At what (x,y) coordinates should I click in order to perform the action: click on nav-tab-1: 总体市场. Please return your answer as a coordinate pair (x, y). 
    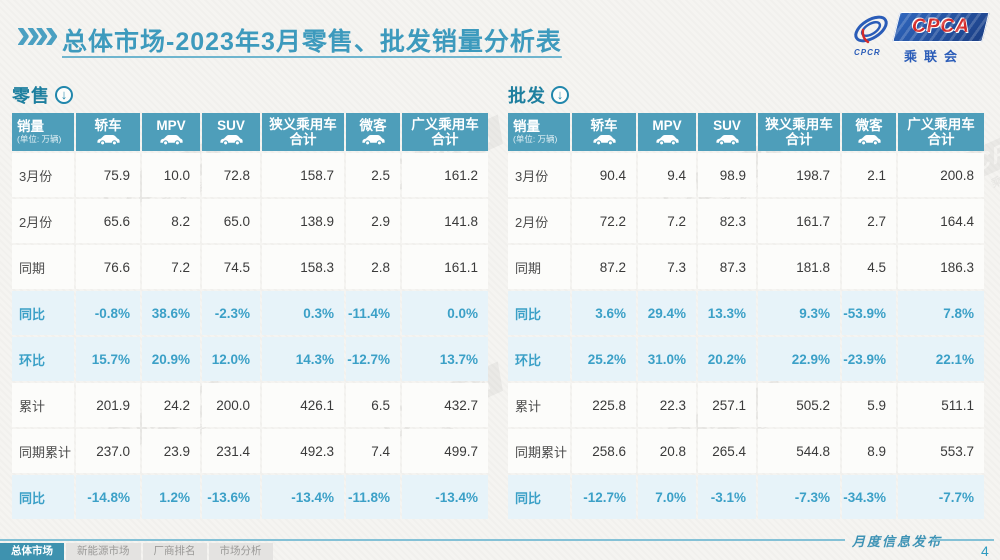
    Looking at the image, I should click on (32, 551).